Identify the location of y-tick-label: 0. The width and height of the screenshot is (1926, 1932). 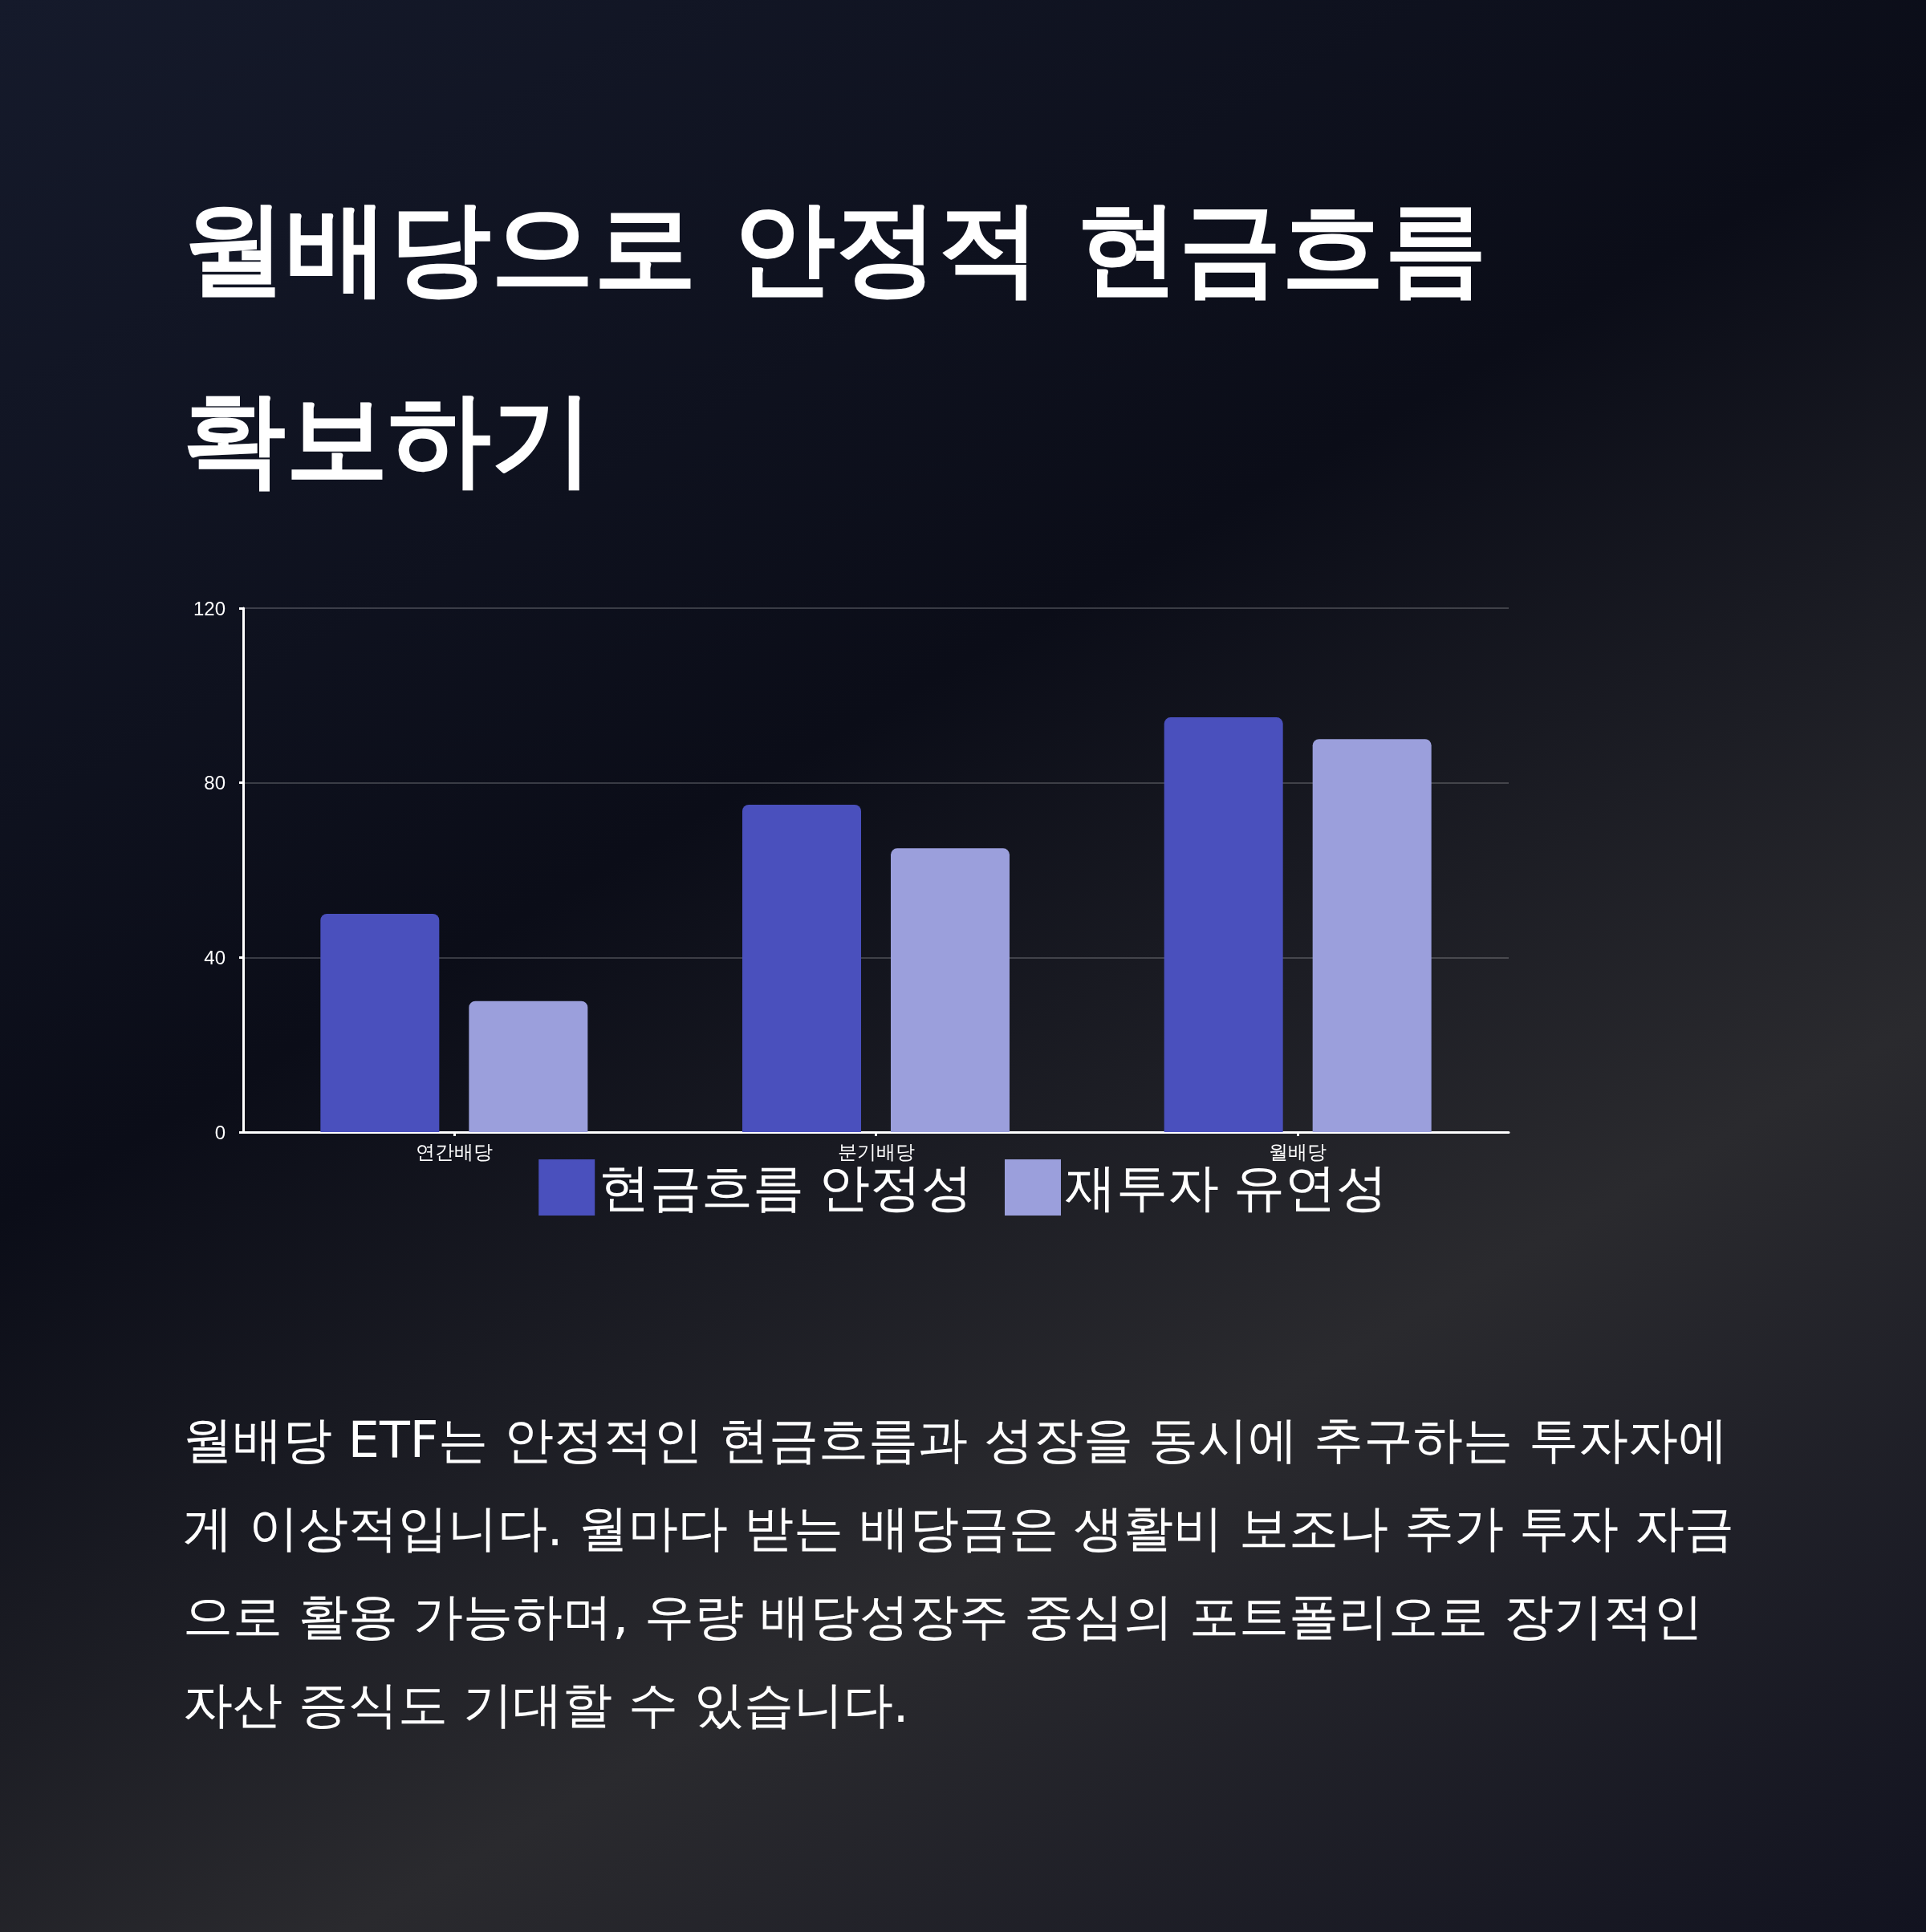
(220, 1132).